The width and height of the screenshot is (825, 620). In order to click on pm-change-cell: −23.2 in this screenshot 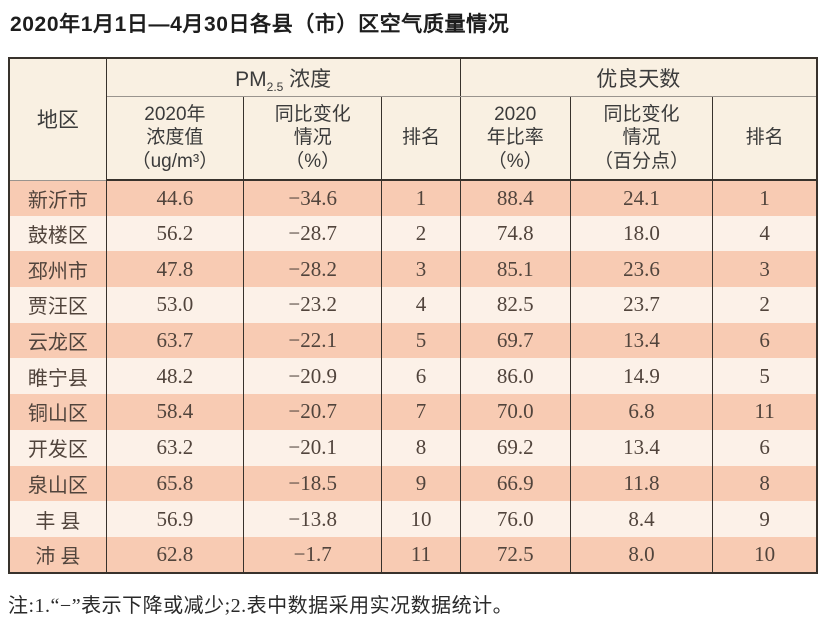, I will do `click(313, 305)`.